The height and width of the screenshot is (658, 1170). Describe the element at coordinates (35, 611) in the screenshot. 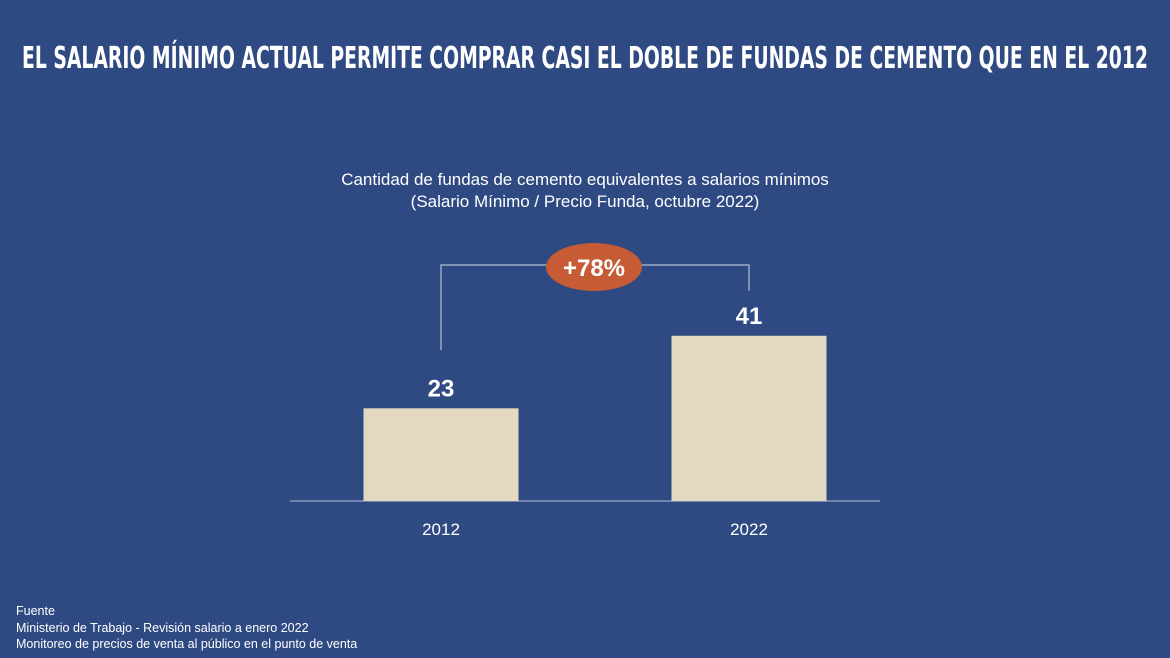

I see `source-heading: Fuente` at that location.